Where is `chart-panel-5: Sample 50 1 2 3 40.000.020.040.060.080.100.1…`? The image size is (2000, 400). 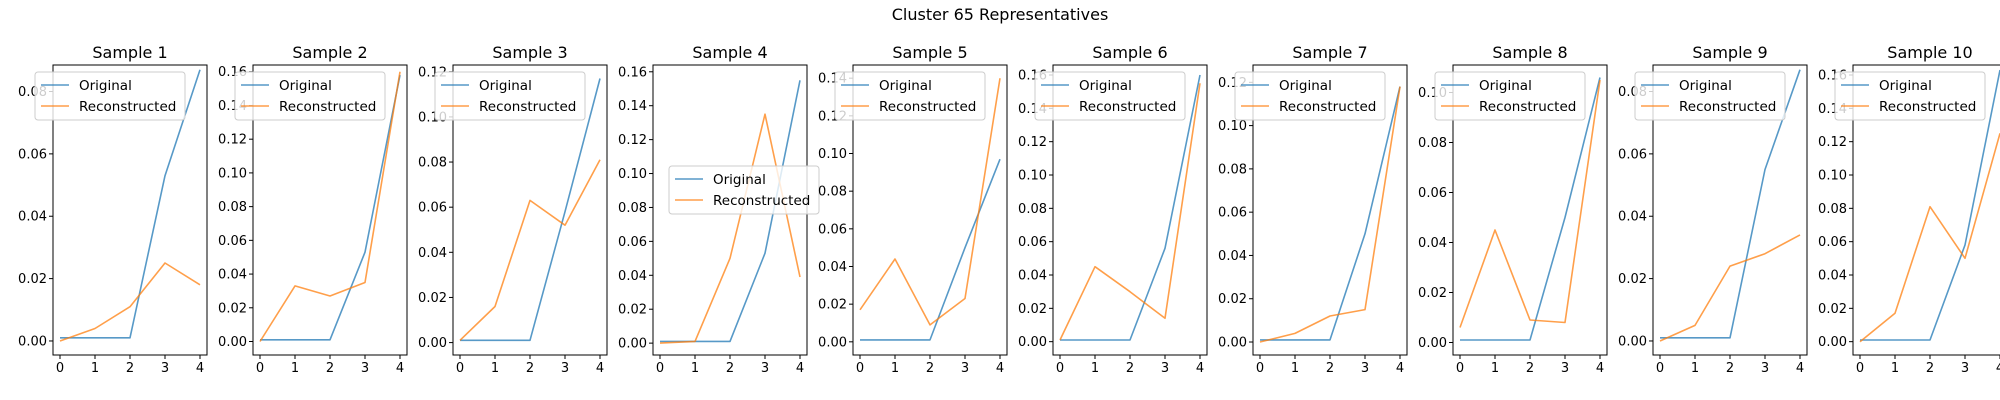 chart-panel-5: Sample 50 1 2 3 40.000.020.040.060.080.100.1… is located at coordinates (913, 209).